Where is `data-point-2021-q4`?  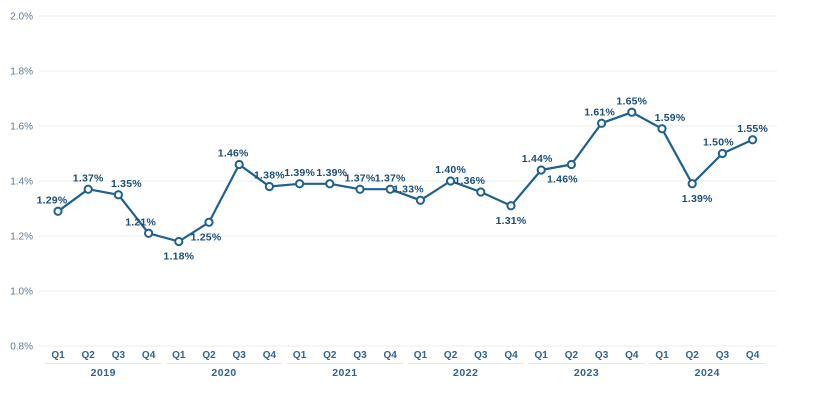 data-point-2021-q4 is located at coordinates (390, 189).